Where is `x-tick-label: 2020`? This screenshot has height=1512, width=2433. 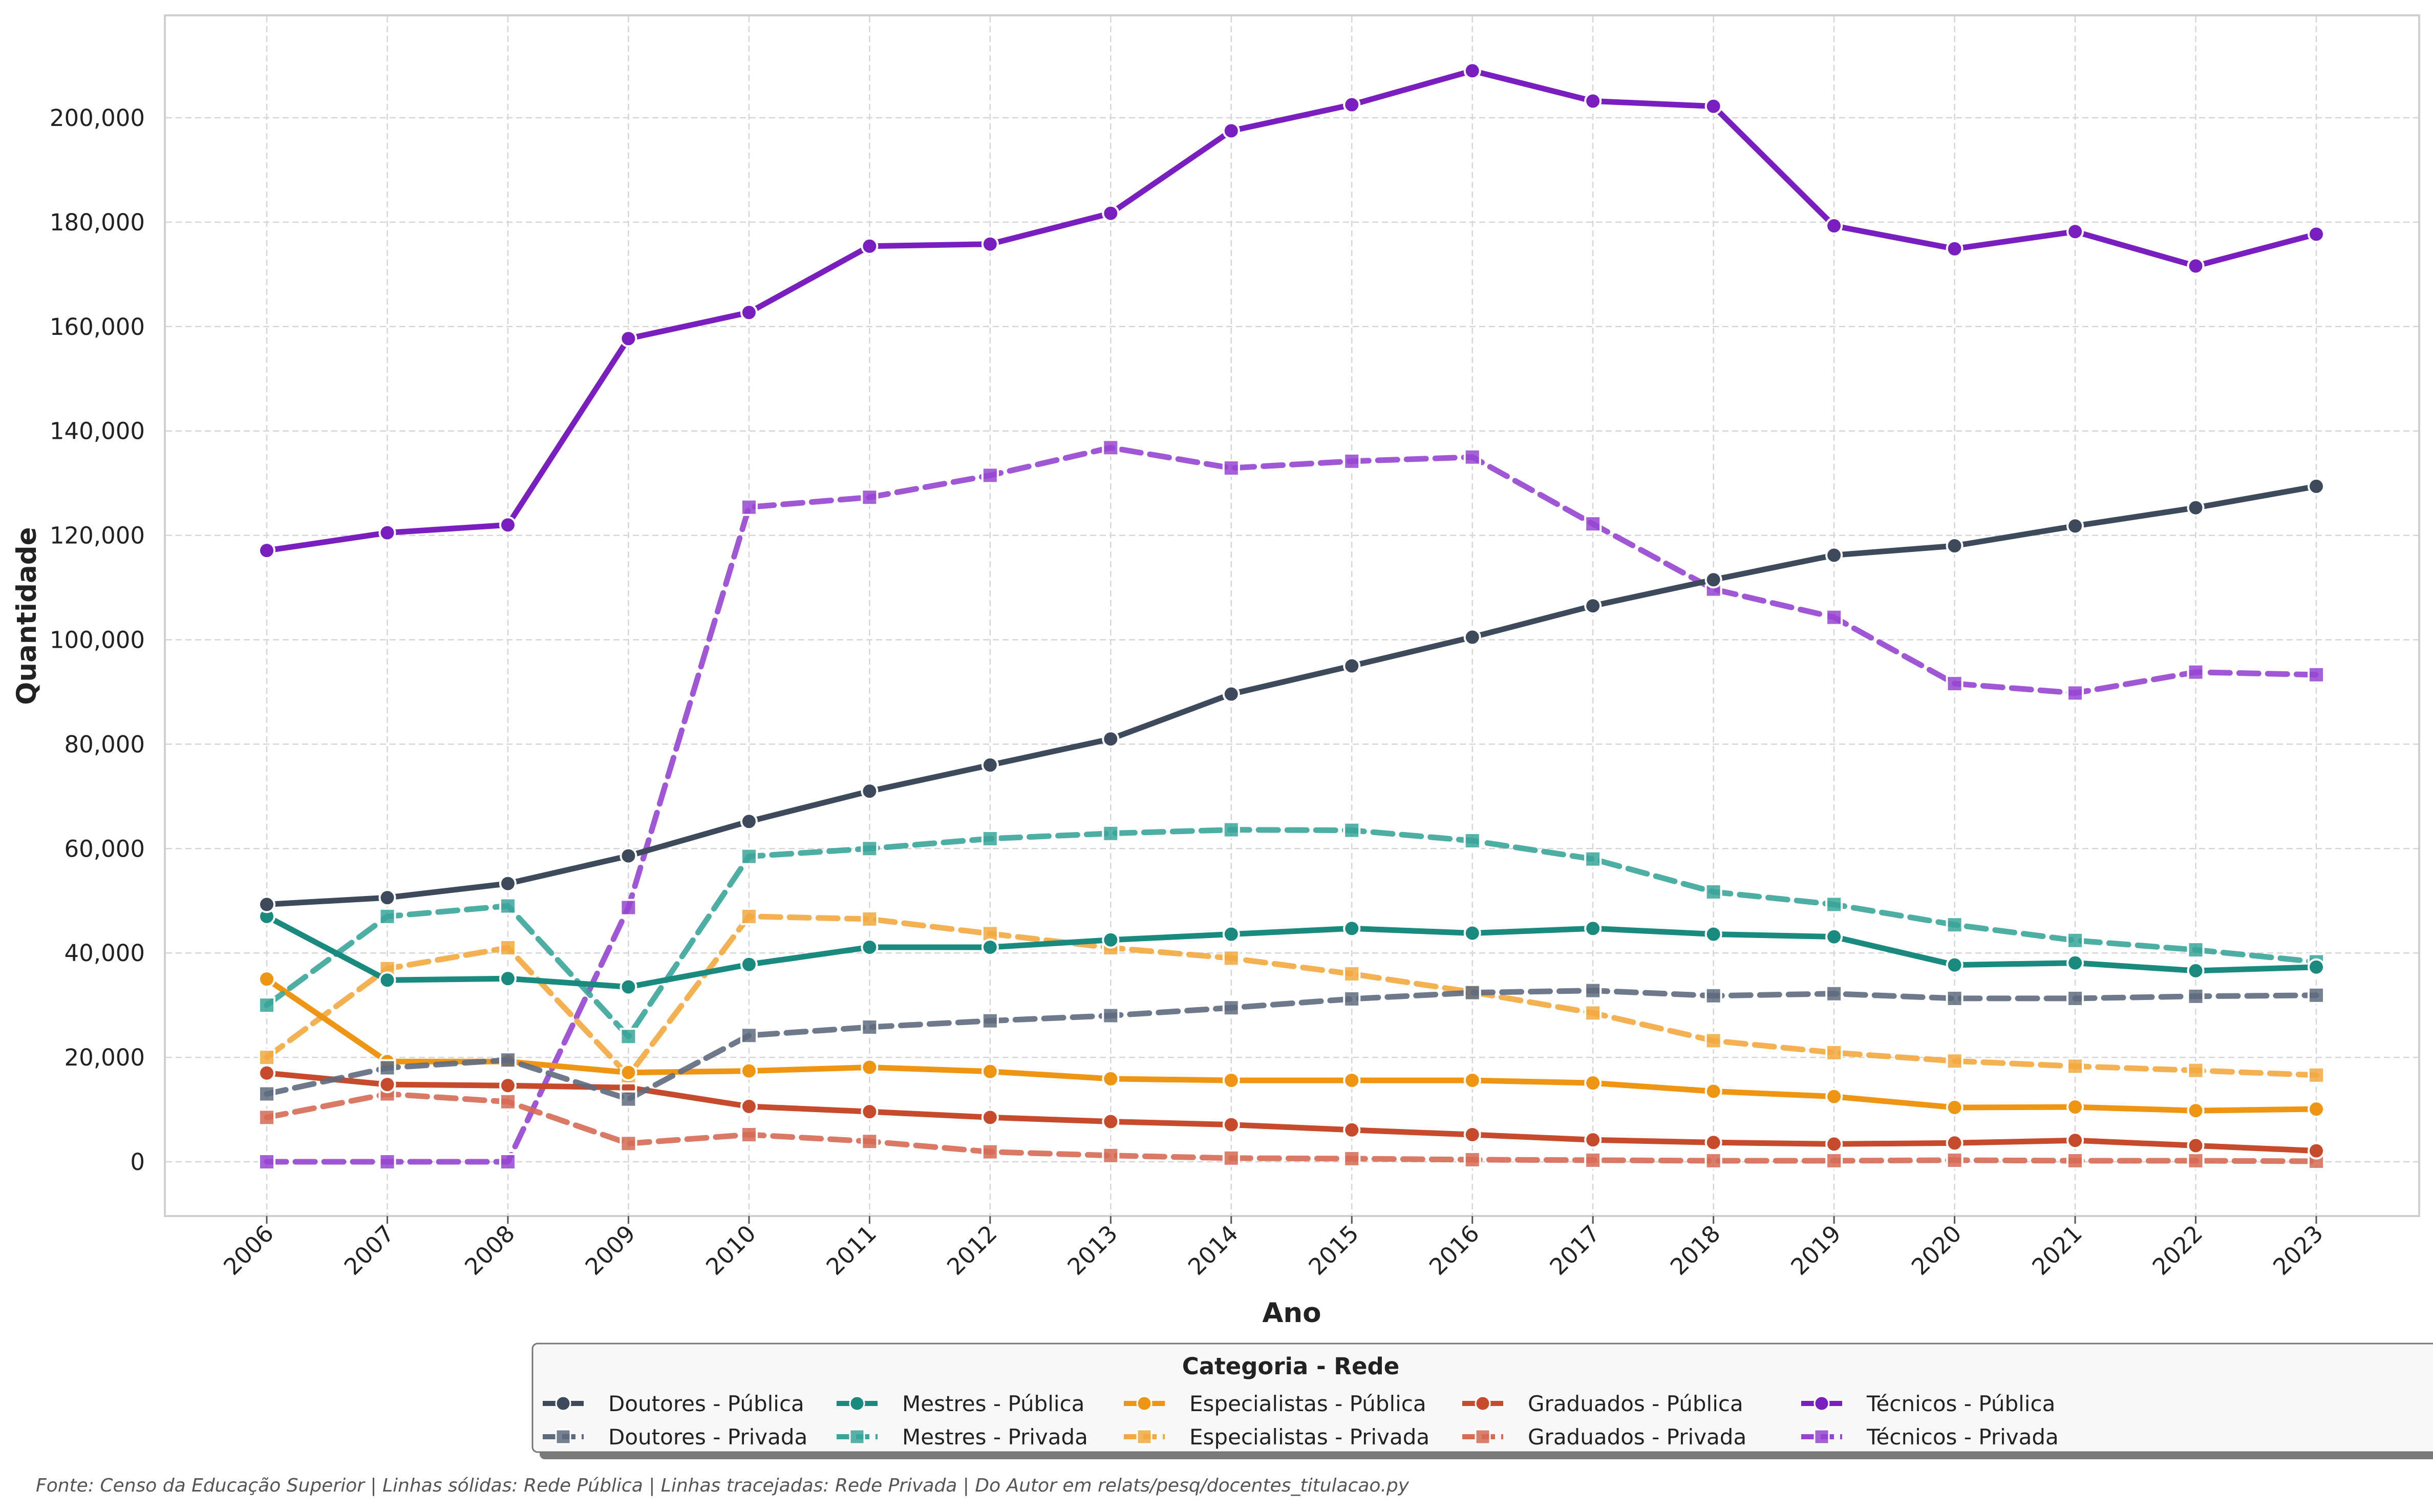
x-tick-label: 2020 is located at coordinates (1936, 1250).